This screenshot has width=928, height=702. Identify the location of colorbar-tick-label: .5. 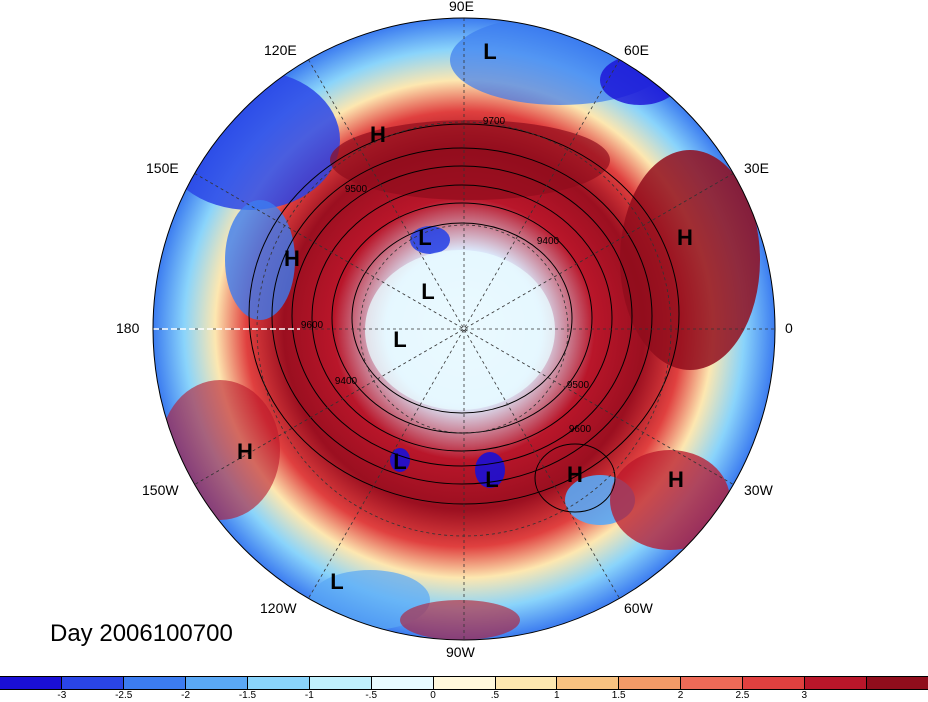
(495, 695).